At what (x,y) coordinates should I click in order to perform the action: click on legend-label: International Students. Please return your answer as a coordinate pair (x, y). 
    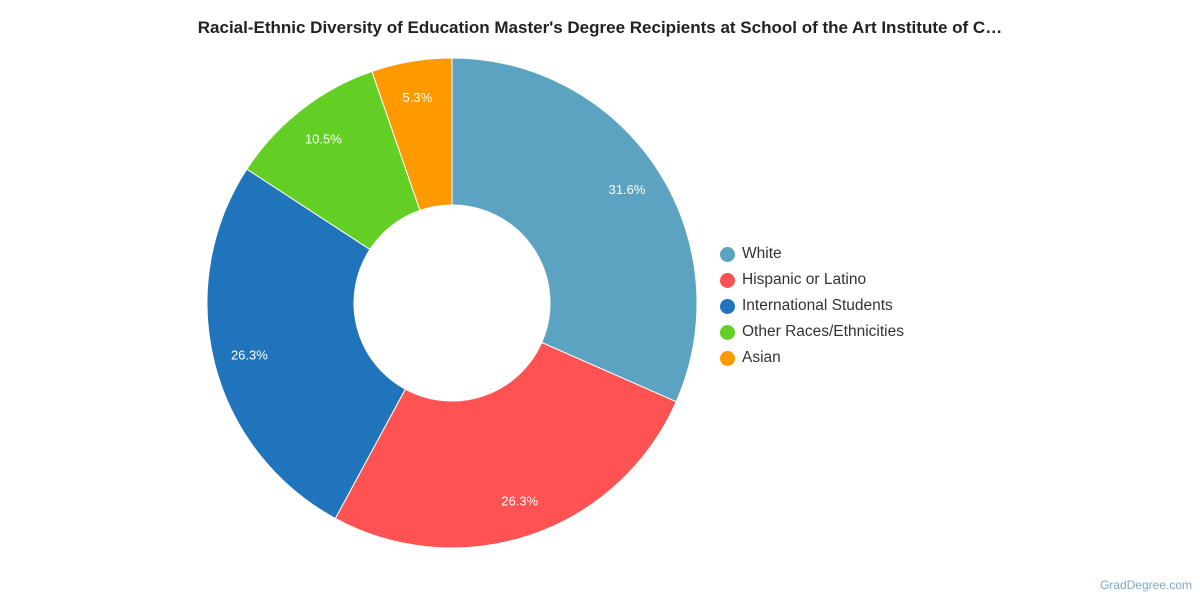
    Looking at the image, I should click on (817, 305).